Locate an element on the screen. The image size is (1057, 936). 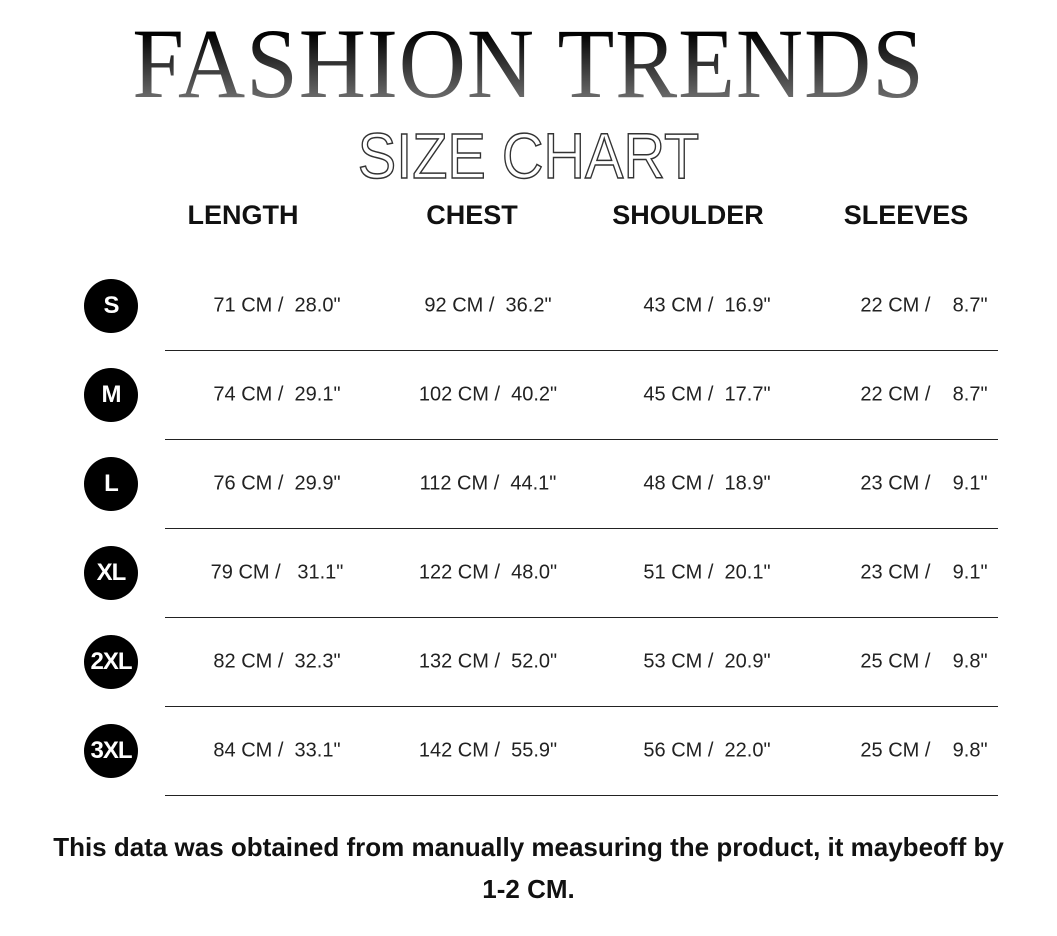
table-cell: 112 CM / 44.1" is located at coordinates (488, 483).